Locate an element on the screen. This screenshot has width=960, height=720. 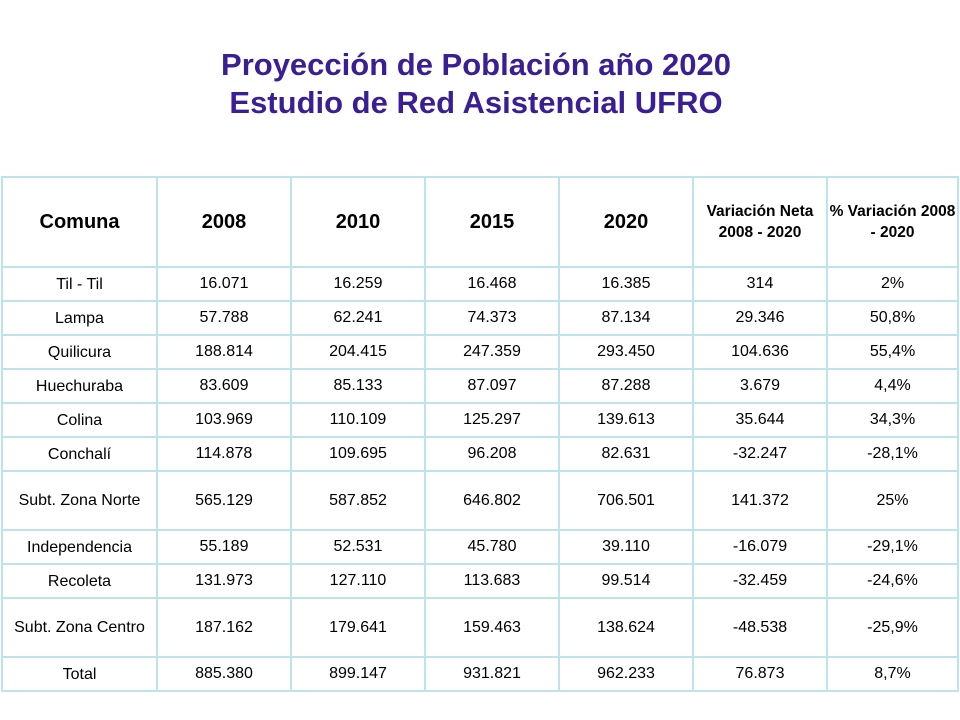
title-line-2: Estudio de Red Asistencial UFRO is located at coordinates (476, 102).